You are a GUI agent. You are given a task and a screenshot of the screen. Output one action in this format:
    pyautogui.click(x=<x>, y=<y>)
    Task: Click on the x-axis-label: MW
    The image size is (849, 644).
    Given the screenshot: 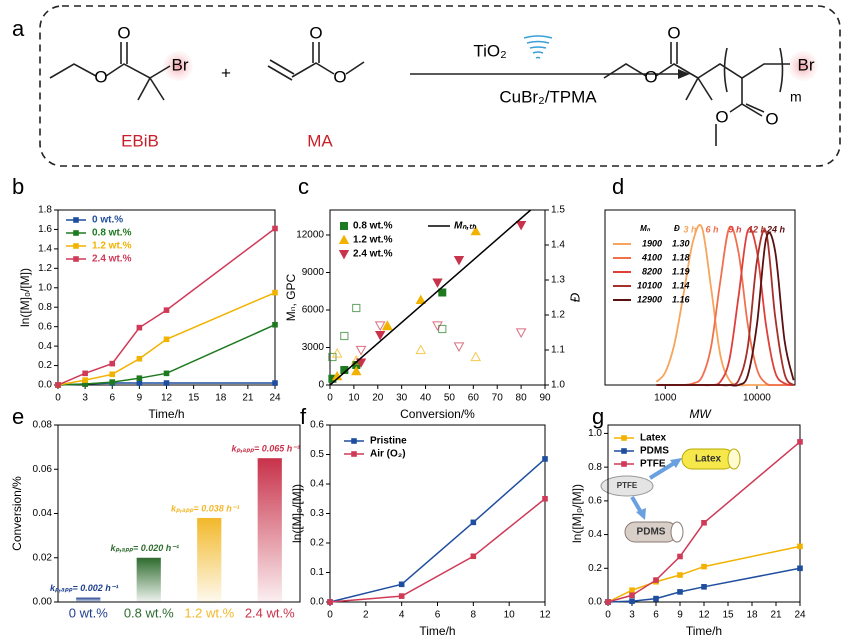 What is the action you would take?
    pyautogui.click(x=700, y=414)
    